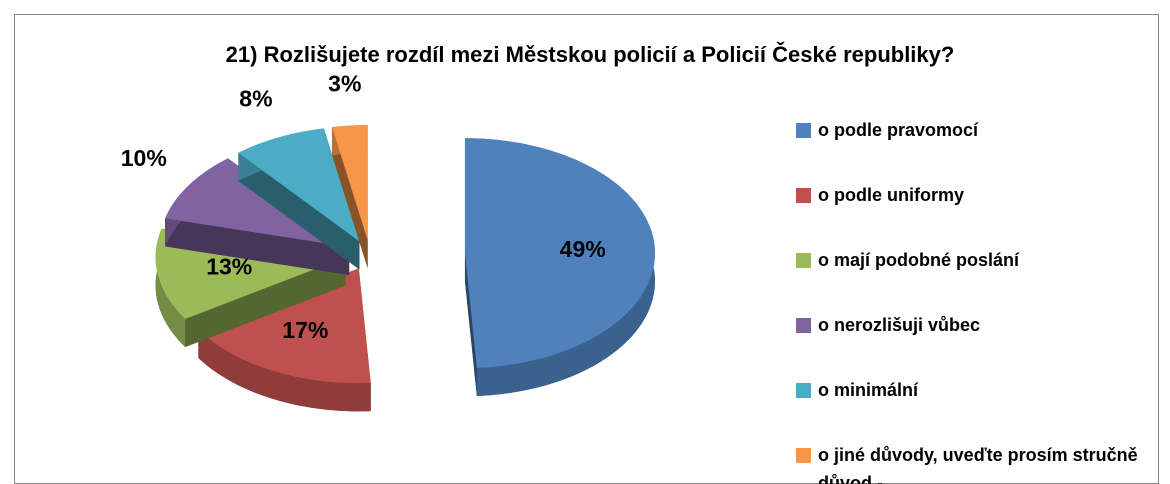 The image size is (1170, 484). Describe the element at coordinates (144, 158) in the screenshot. I see `data-label: 10%` at that location.